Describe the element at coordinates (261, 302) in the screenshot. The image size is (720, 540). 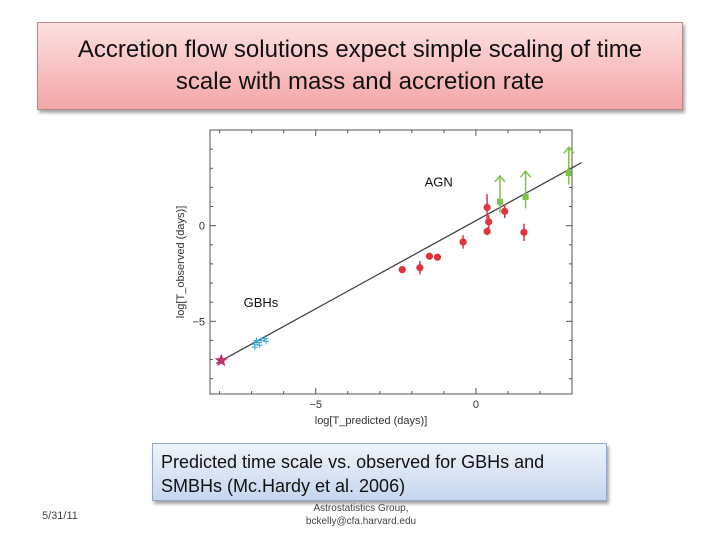
I see `annotation-gbhs: GBHs` at that location.